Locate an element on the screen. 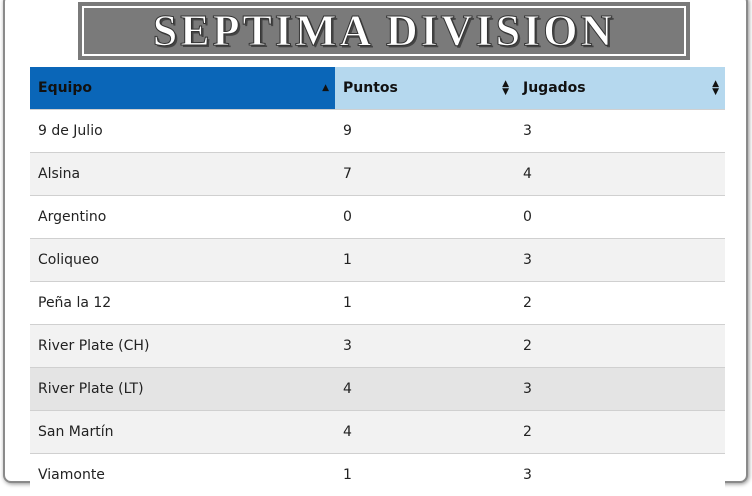  table-cell: 9 is located at coordinates (425, 131).